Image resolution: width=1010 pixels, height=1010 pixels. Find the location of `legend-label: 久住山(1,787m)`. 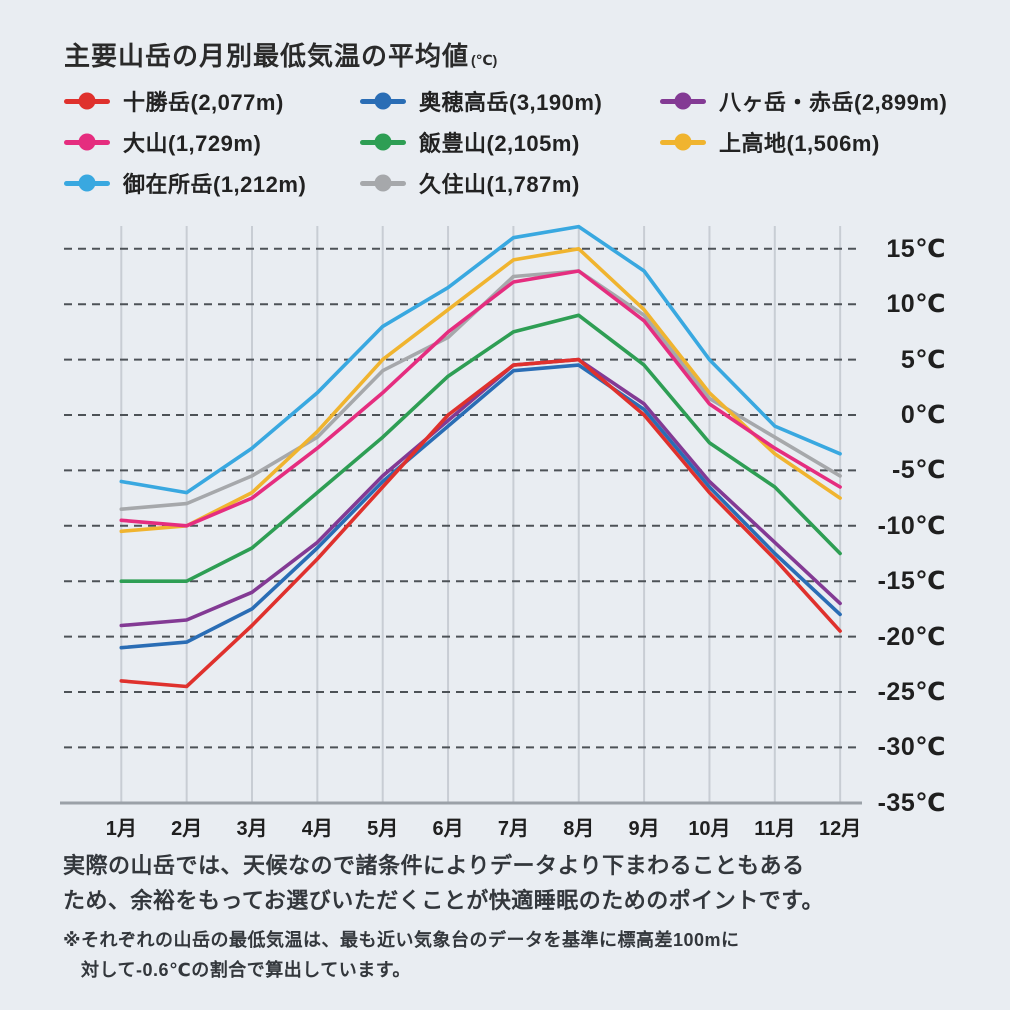

legend-label: 久住山(1,787m) is located at coordinates (499, 184).